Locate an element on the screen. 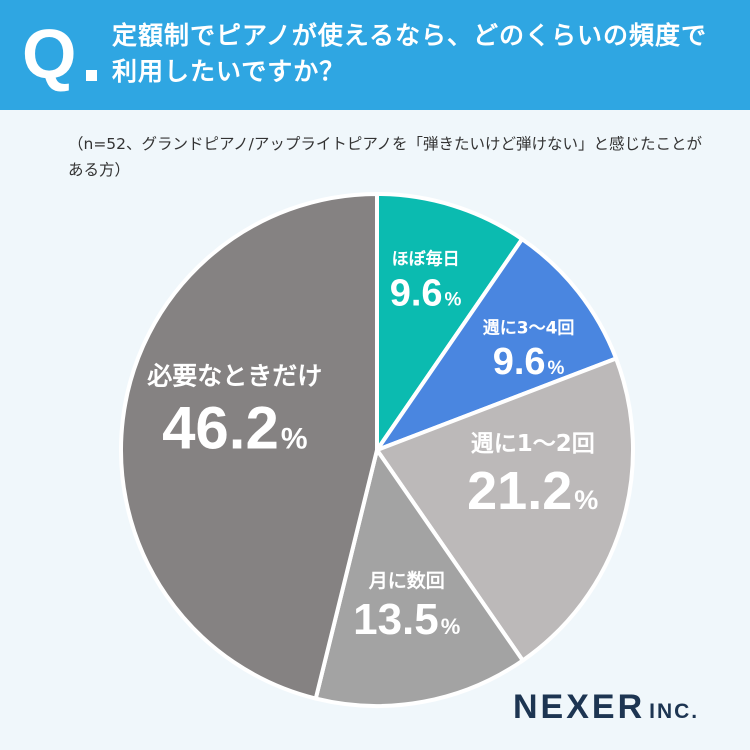 This screenshot has height=750, width=750. slice-value: 13.5% is located at coordinates (406, 619).